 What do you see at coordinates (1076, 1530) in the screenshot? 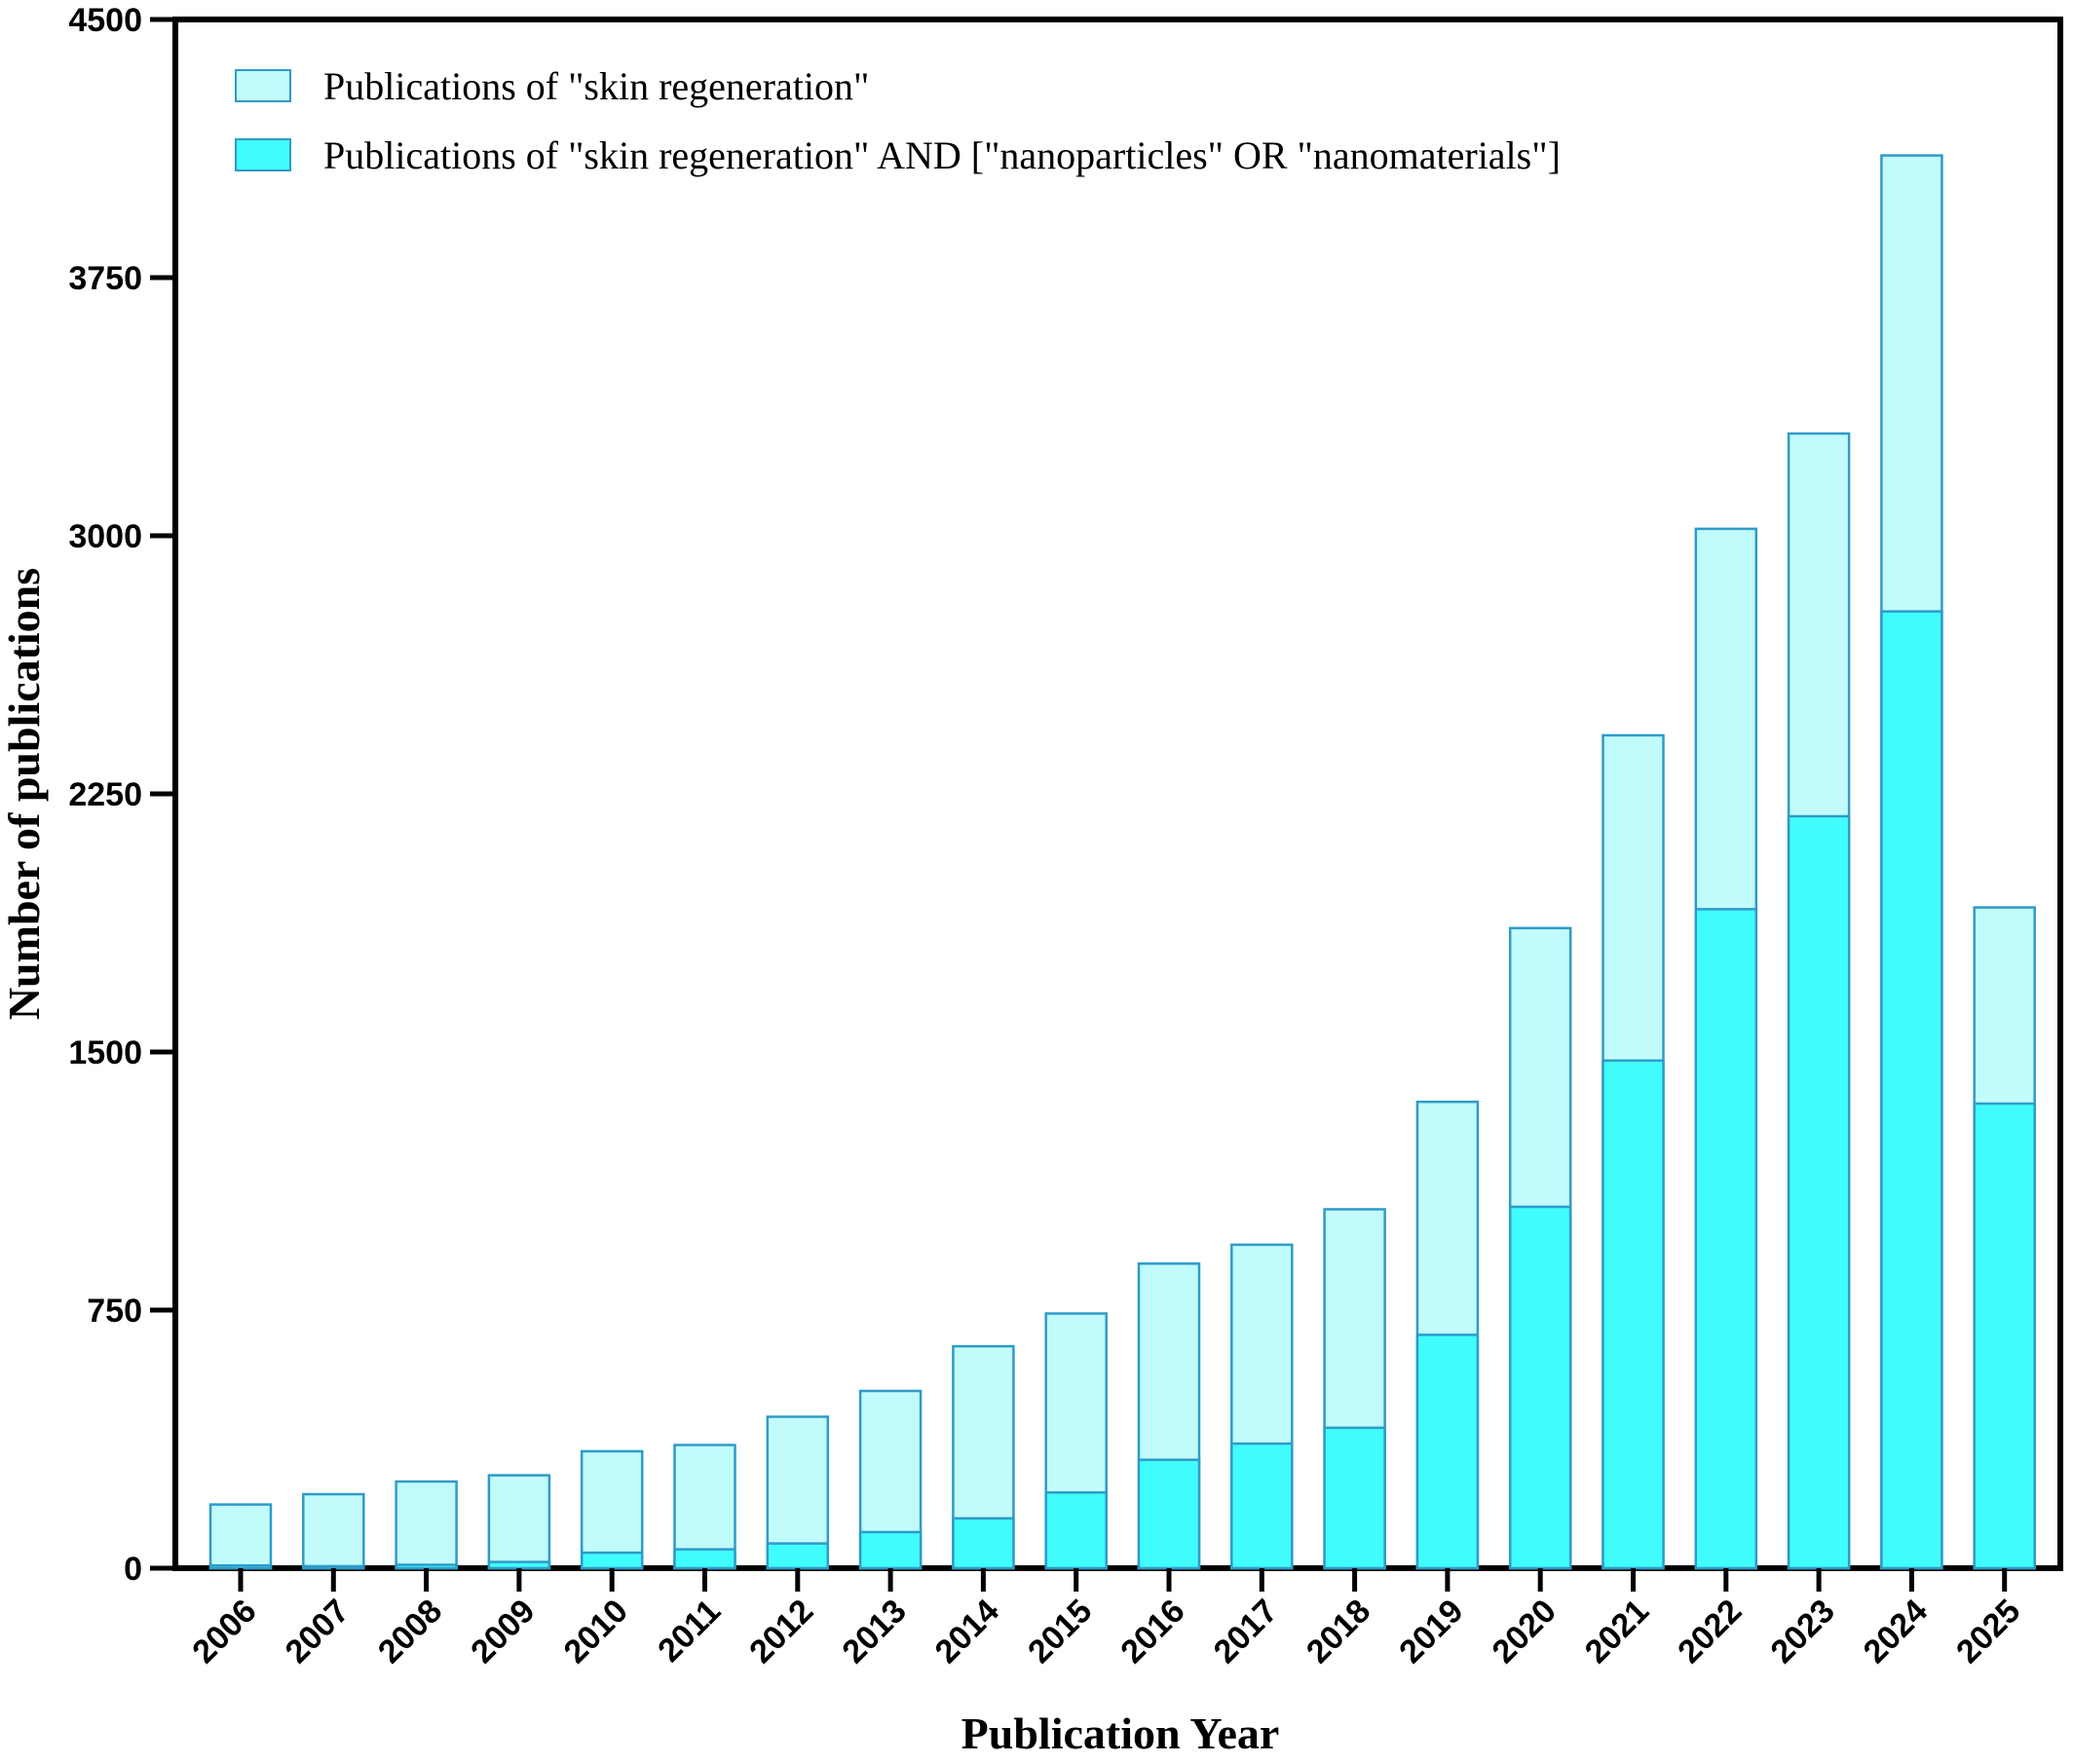
I see `bar-nano-2015` at bounding box center [1076, 1530].